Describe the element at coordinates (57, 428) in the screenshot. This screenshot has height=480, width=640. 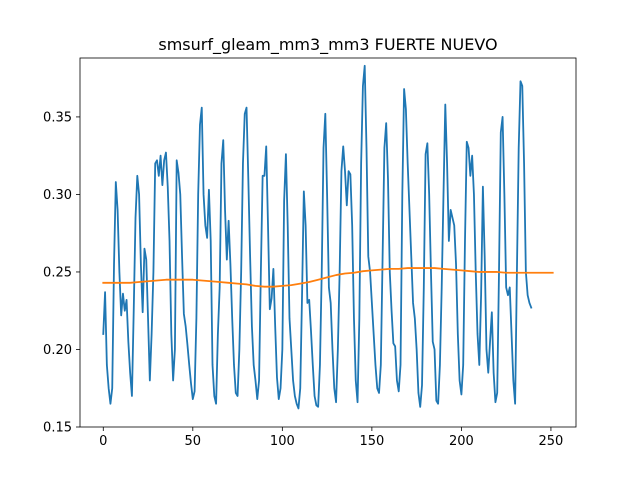
I see `y-tick-label: 0.15` at that location.